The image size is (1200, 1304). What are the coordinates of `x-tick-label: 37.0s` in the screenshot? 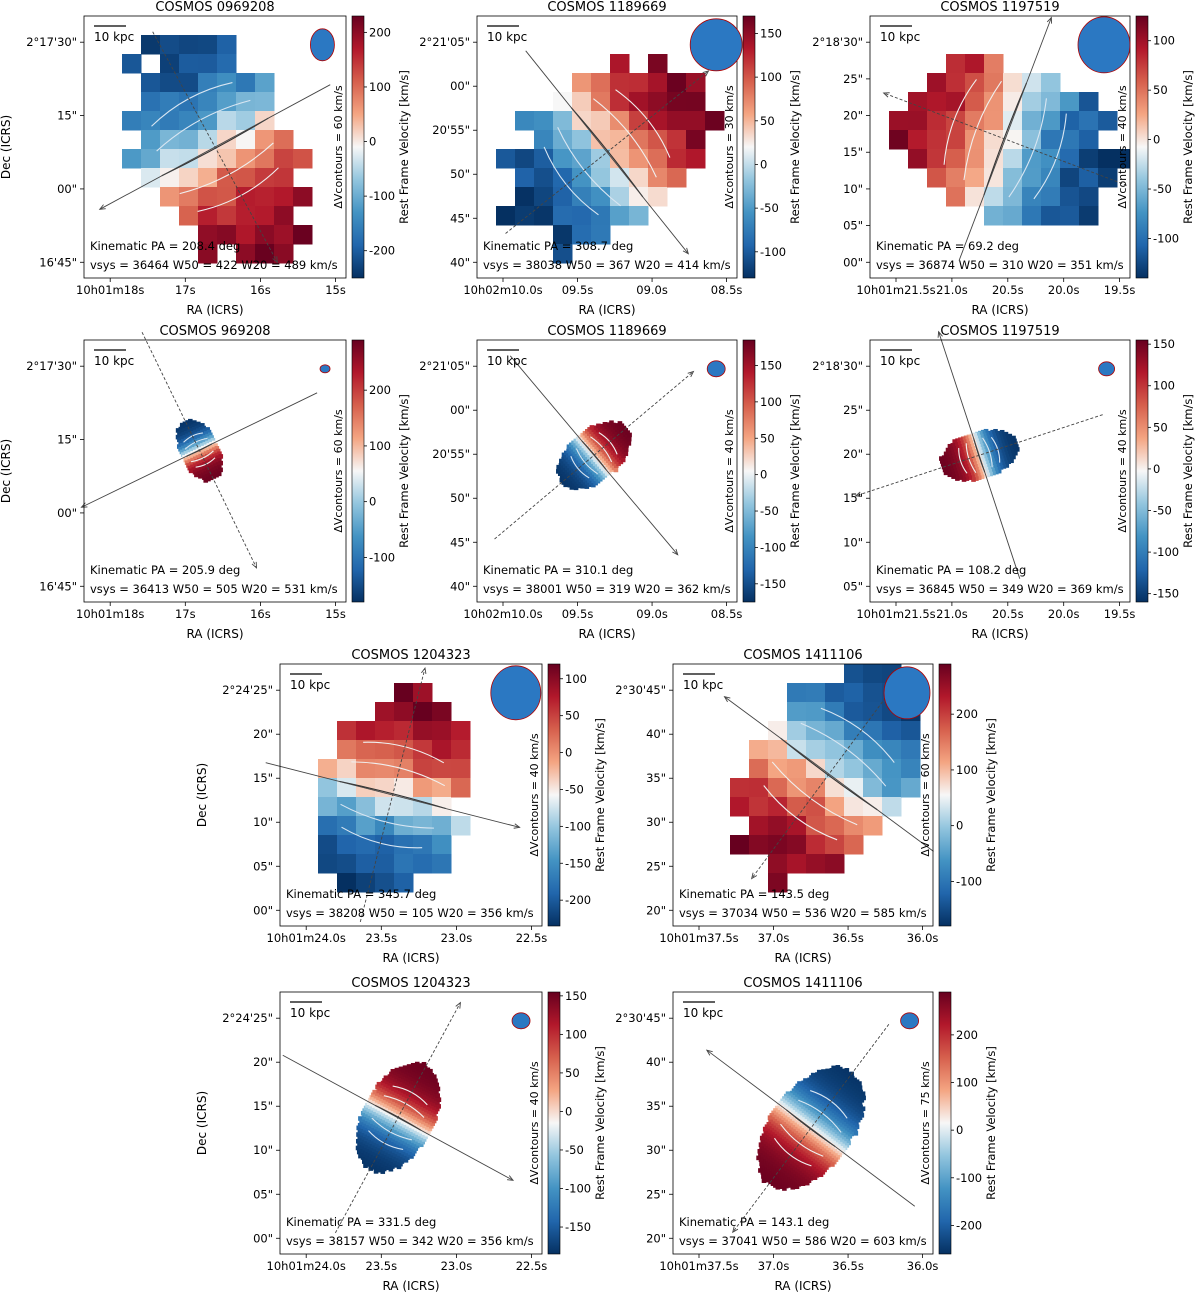 It's located at (774, 1266).